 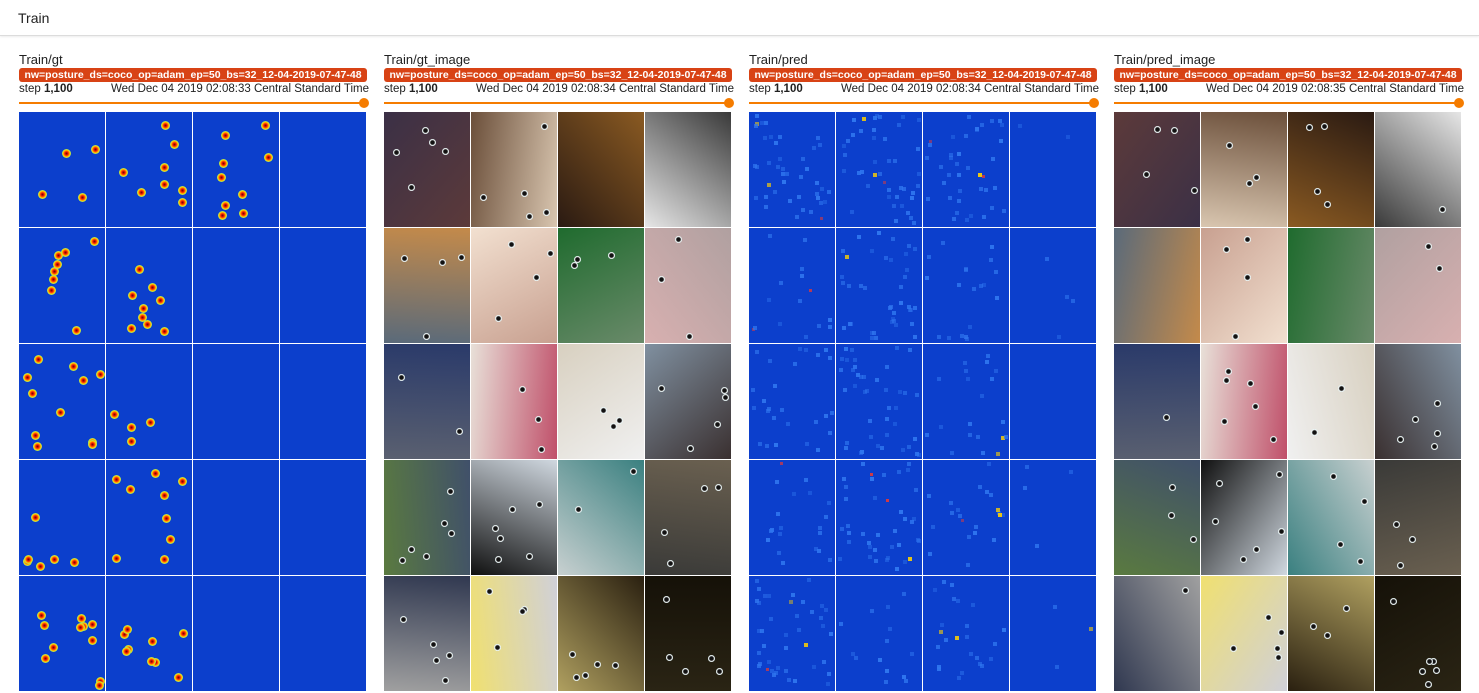 What do you see at coordinates (1165, 59) in the screenshot?
I see `card-title: Train/pred_image` at bounding box center [1165, 59].